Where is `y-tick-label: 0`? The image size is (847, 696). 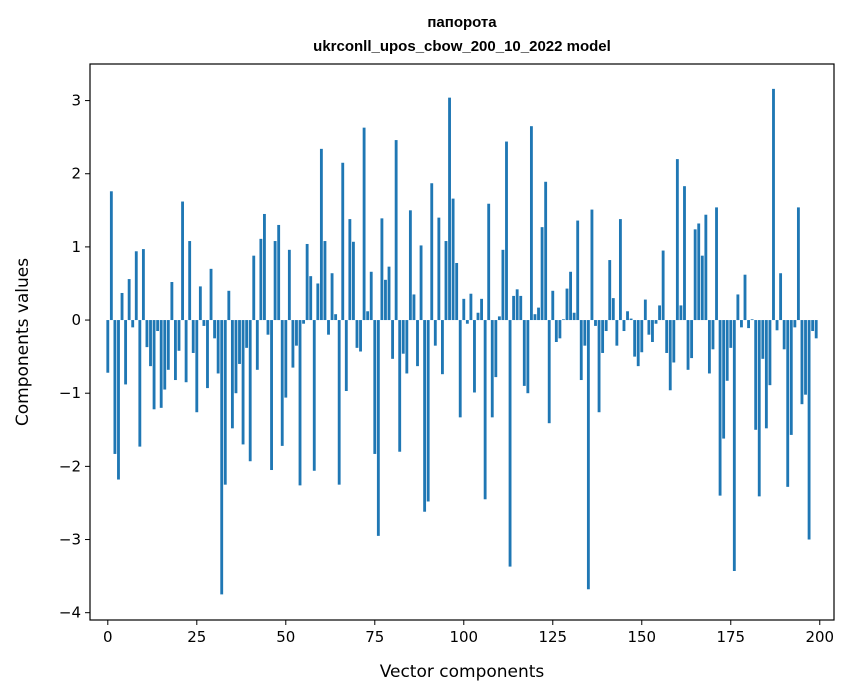 y-tick-label: 0 is located at coordinates (76, 320).